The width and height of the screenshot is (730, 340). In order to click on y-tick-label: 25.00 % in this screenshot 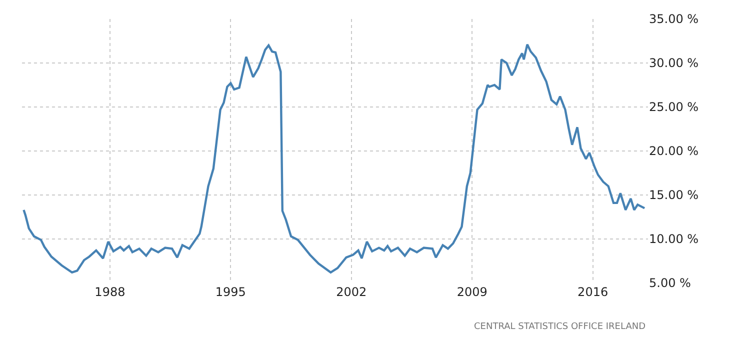, I will do `click(674, 107)`.